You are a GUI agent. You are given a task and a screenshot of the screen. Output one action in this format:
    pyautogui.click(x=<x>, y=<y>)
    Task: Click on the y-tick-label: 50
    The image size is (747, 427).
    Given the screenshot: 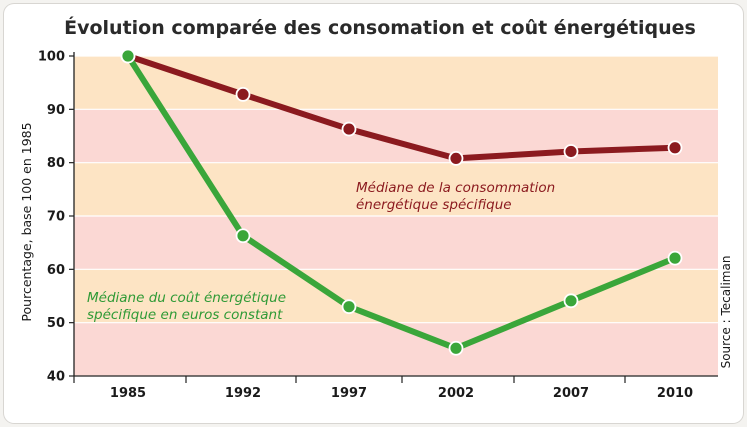 What is the action you would take?
    pyautogui.click(x=56, y=323)
    